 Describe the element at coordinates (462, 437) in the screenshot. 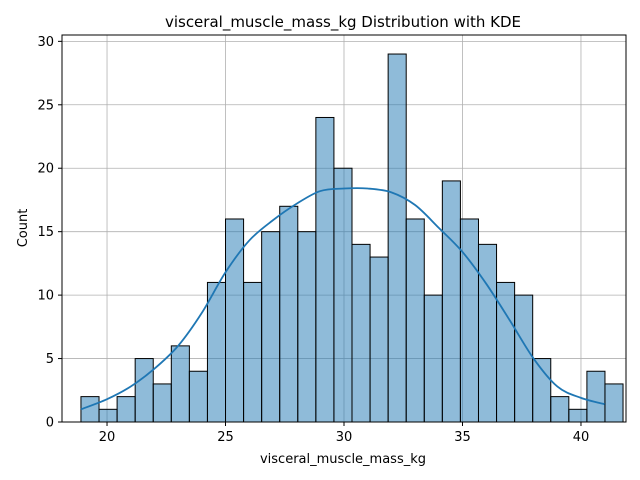

I see `x-tick-label: 35` at that location.